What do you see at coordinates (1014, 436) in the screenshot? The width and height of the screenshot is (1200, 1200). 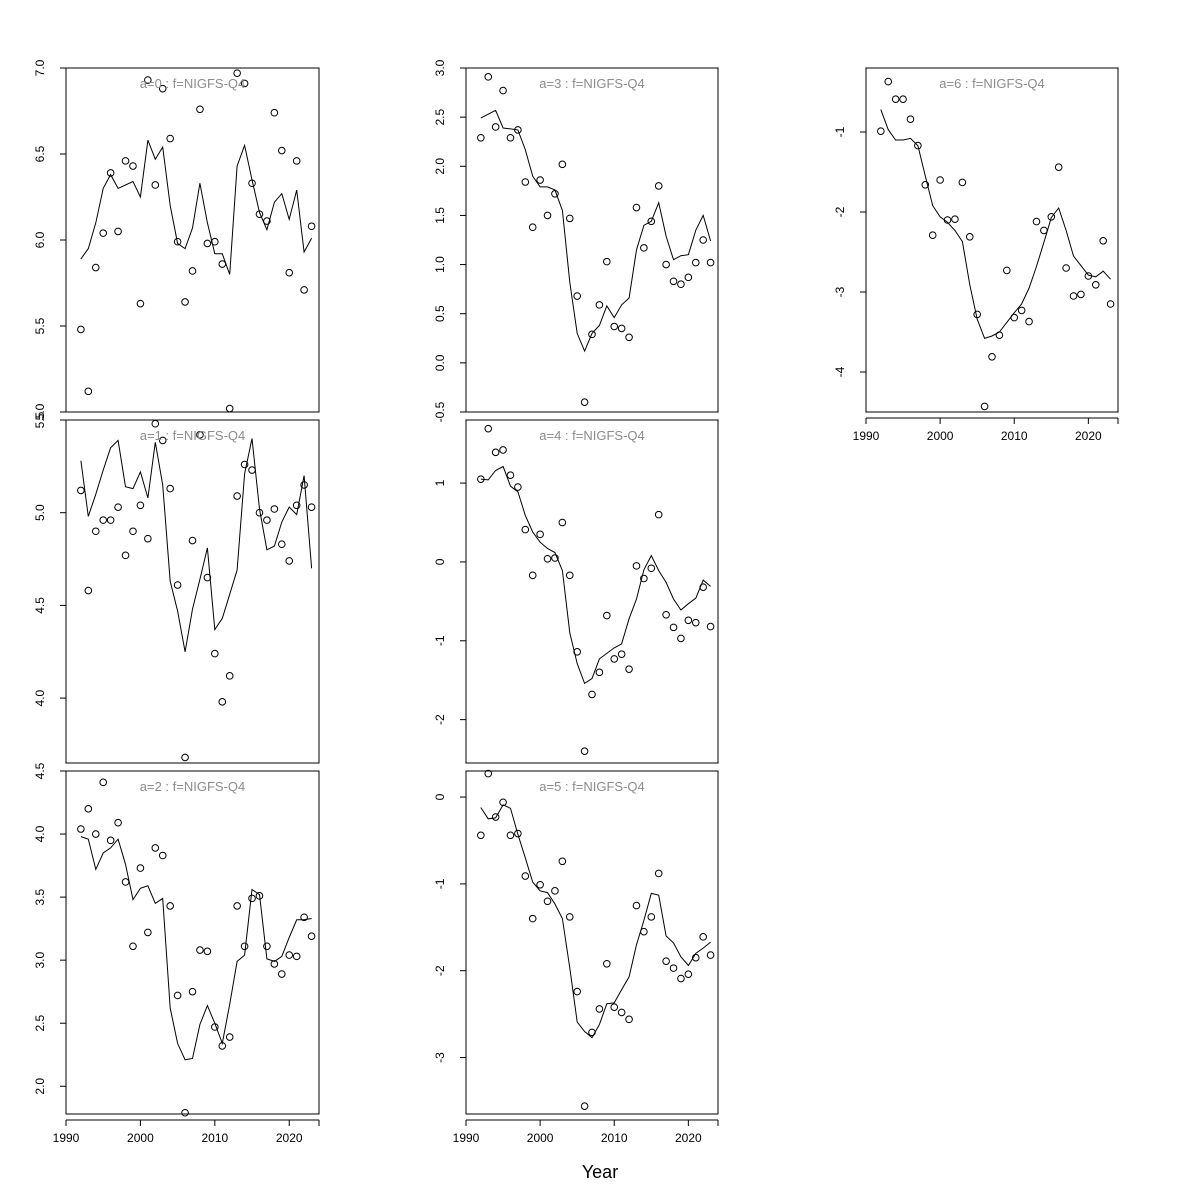 I see `x-tick-label: 2010` at bounding box center [1014, 436].